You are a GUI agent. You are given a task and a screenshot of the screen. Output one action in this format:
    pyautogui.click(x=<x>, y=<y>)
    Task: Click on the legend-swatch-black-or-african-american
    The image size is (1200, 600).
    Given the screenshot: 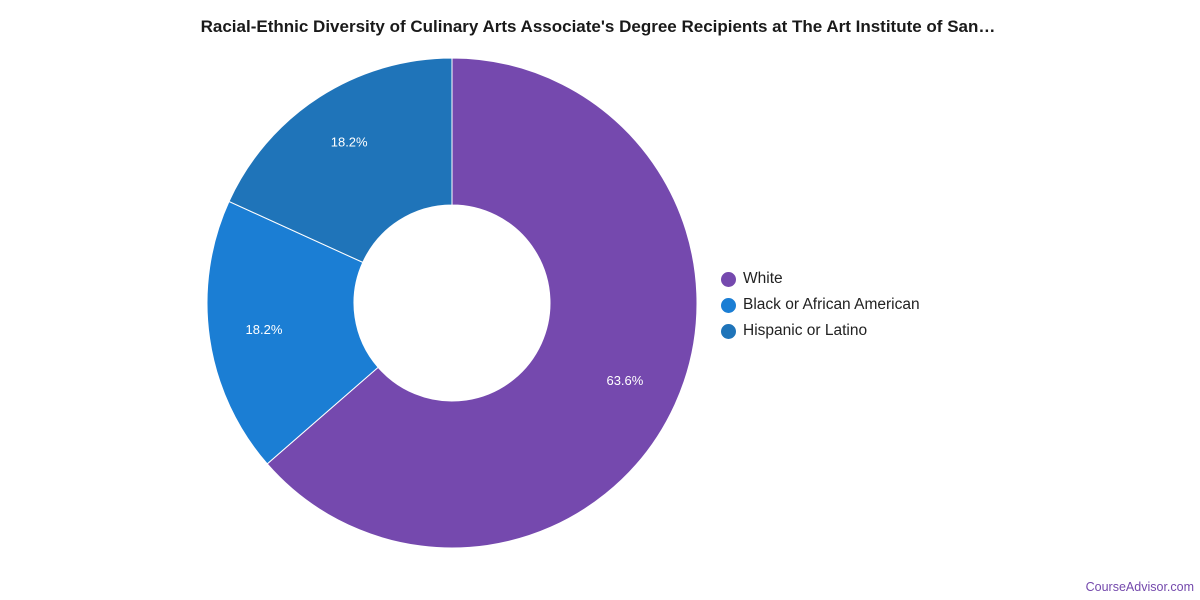 What is the action you would take?
    pyautogui.click(x=728, y=305)
    